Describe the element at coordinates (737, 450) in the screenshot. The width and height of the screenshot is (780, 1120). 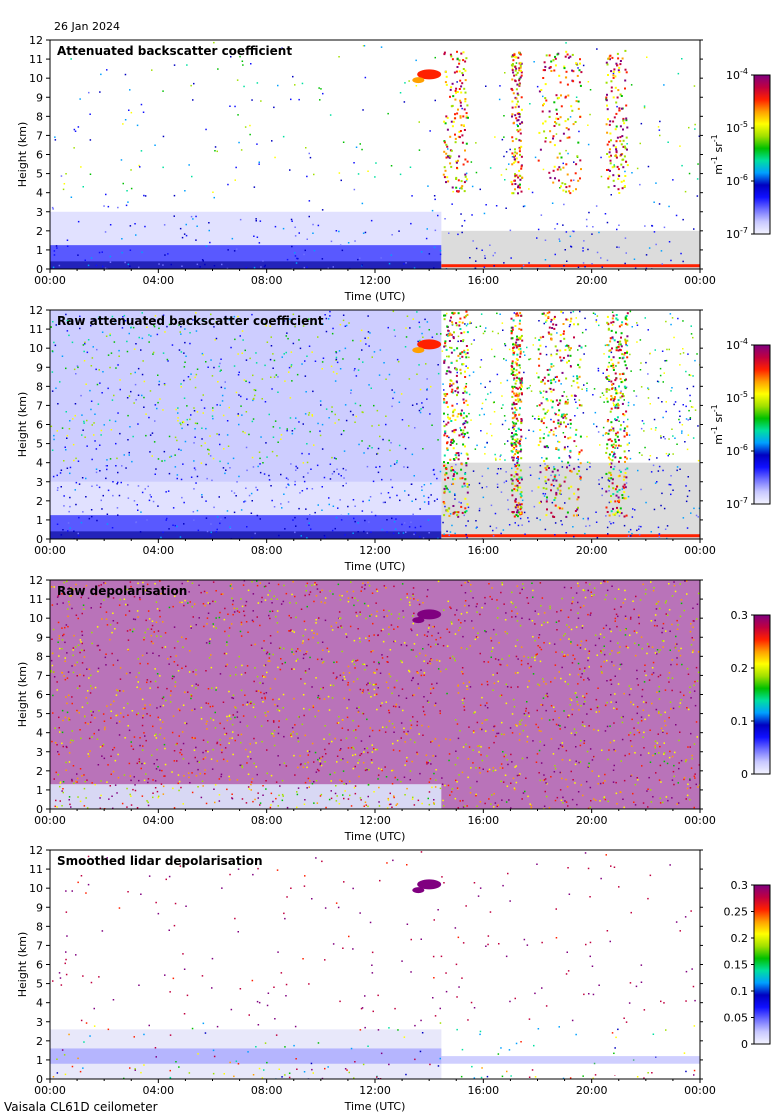
I see `colorbar-tick-label: 10-6​` at that location.